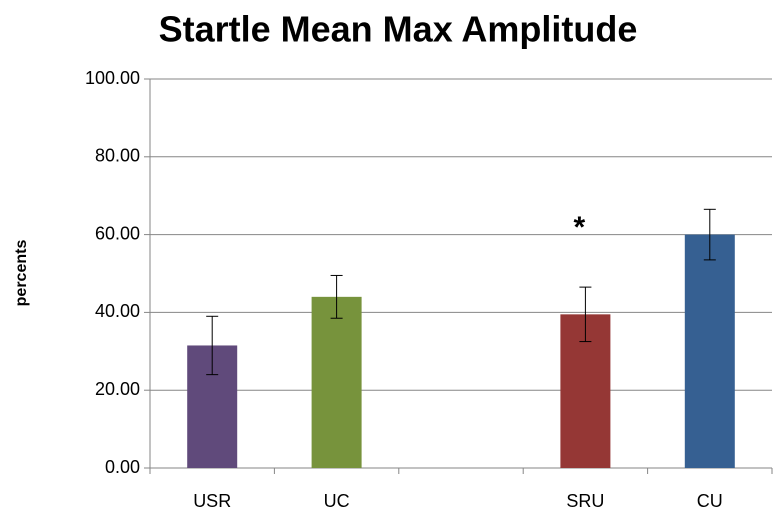 This screenshot has height=517, width=773. Describe the element at coordinates (117, 311) in the screenshot. I see `y-tick-label: 40.00` at that location.